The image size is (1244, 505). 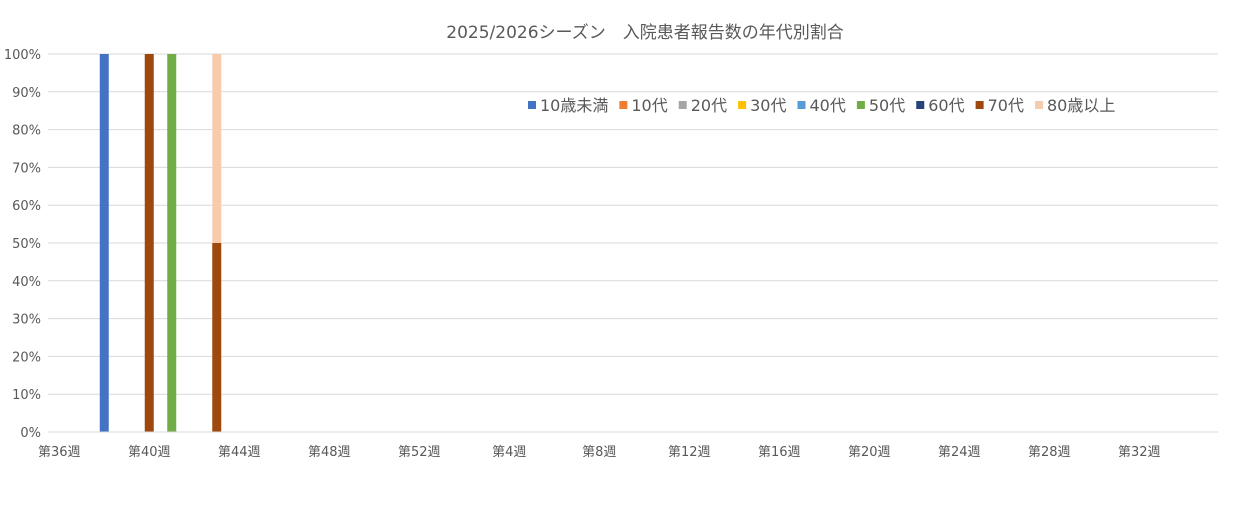 I want to click on legend: 10歳未満 10代 20代 30代 40代 50代 60代 70代 80歳以上, so click(x=821, y=105).